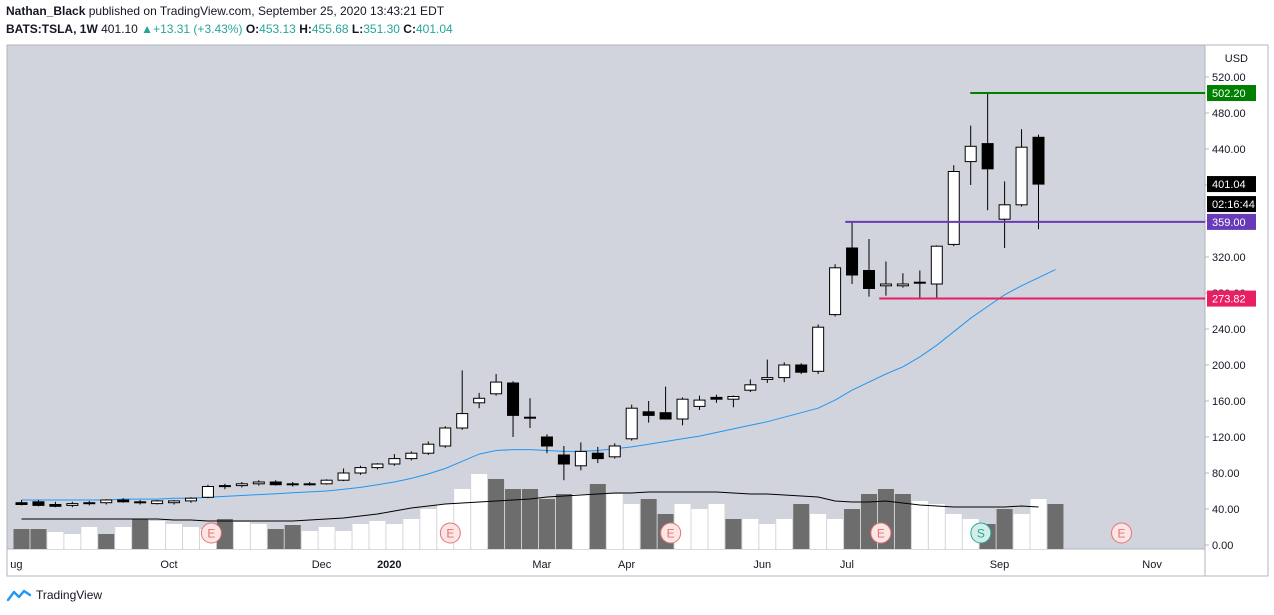 This screenshot has width=1274, height=615. I want to click on resistance-price-tag: 502.20, so click(1231, 93).